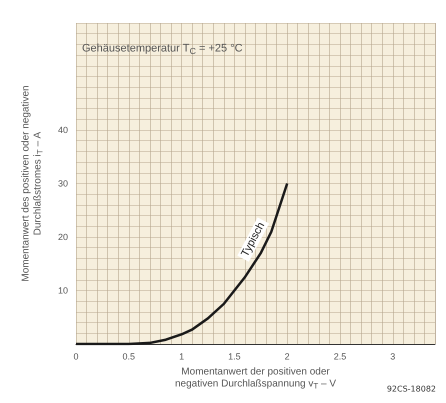 The image size is (446, 403). I want to click on x-tick-label: 2, so click(287, 357).